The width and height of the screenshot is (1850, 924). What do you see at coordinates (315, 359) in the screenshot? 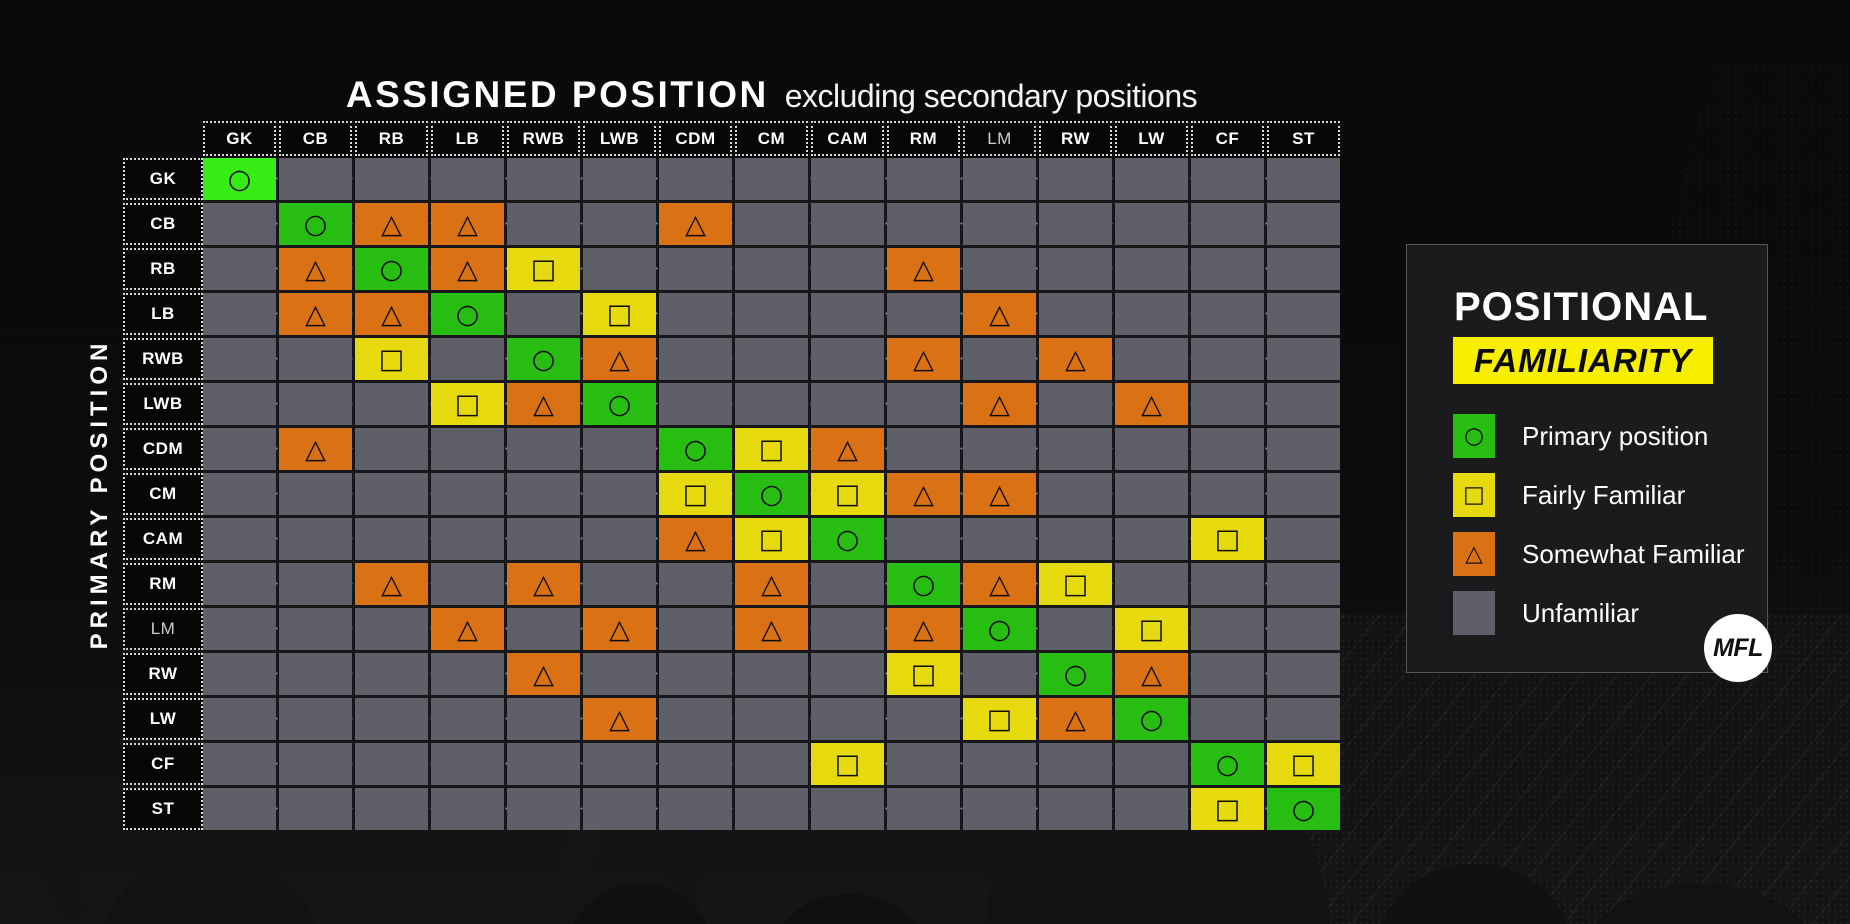
I see `cell-RWB-CB` at bounding box center [315, 359].